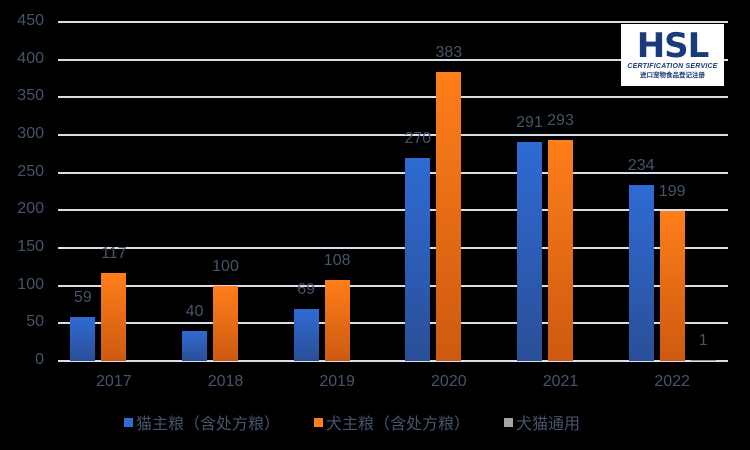 This screenshot has width=750, height=450. I want to click on data-label: 291, so click(529, 122).